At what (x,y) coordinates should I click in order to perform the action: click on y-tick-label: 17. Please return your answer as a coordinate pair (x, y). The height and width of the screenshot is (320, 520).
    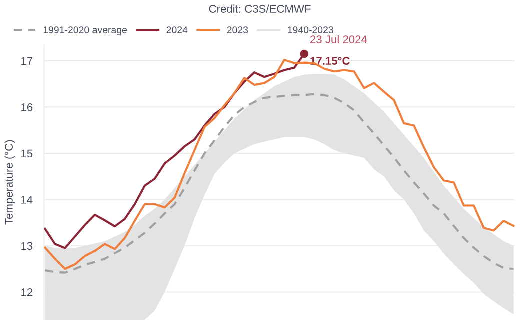
    Looking at the image, I should click on (27, 61).